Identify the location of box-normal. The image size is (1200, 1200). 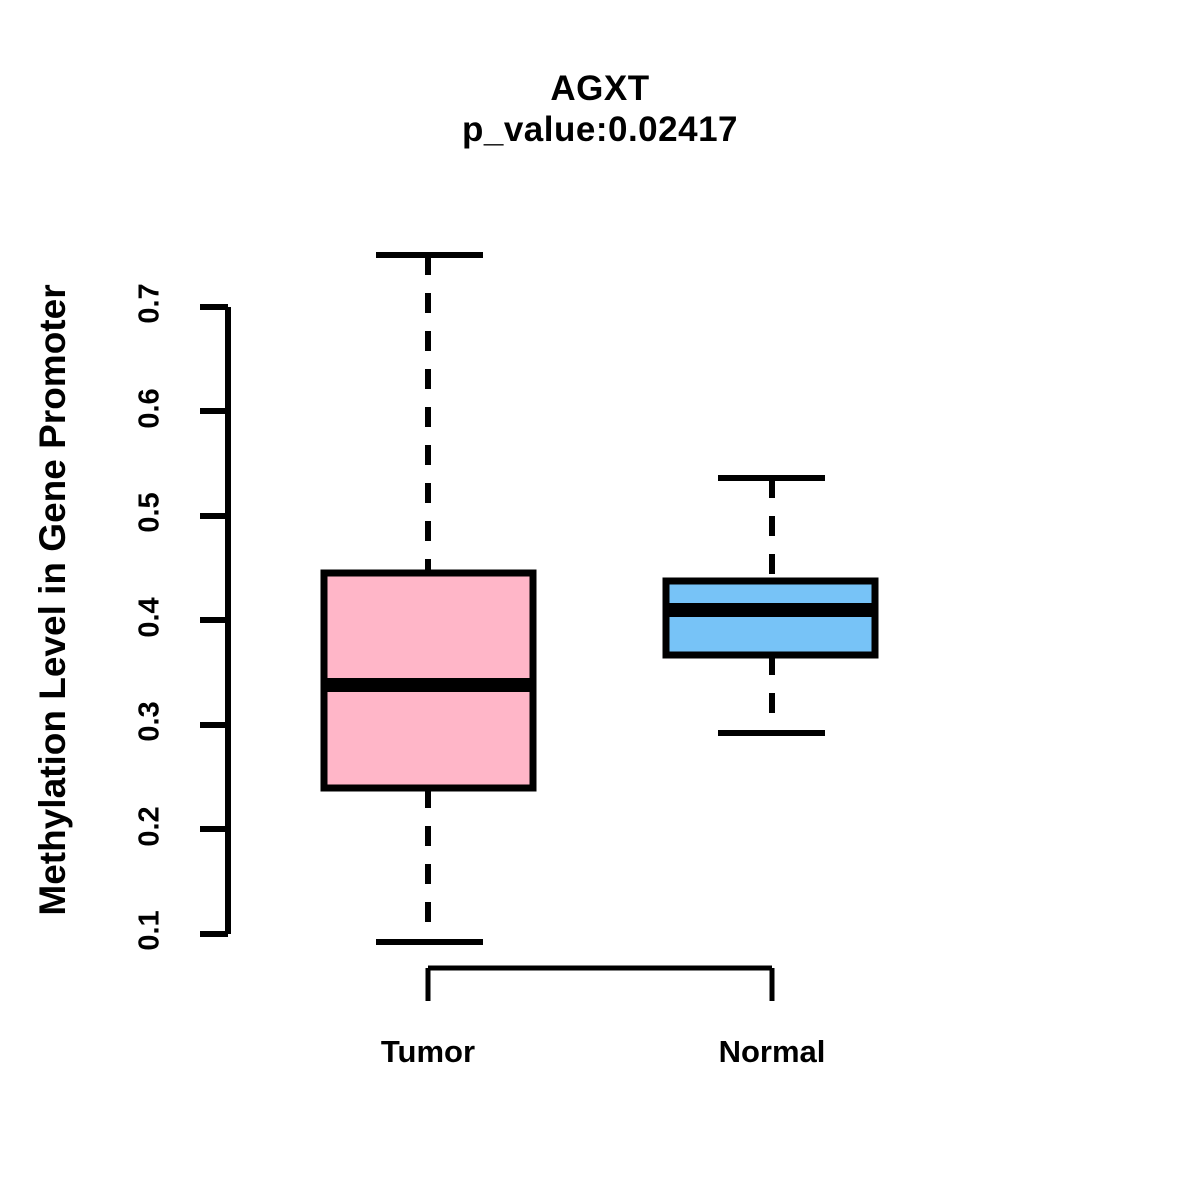
(770, 605).